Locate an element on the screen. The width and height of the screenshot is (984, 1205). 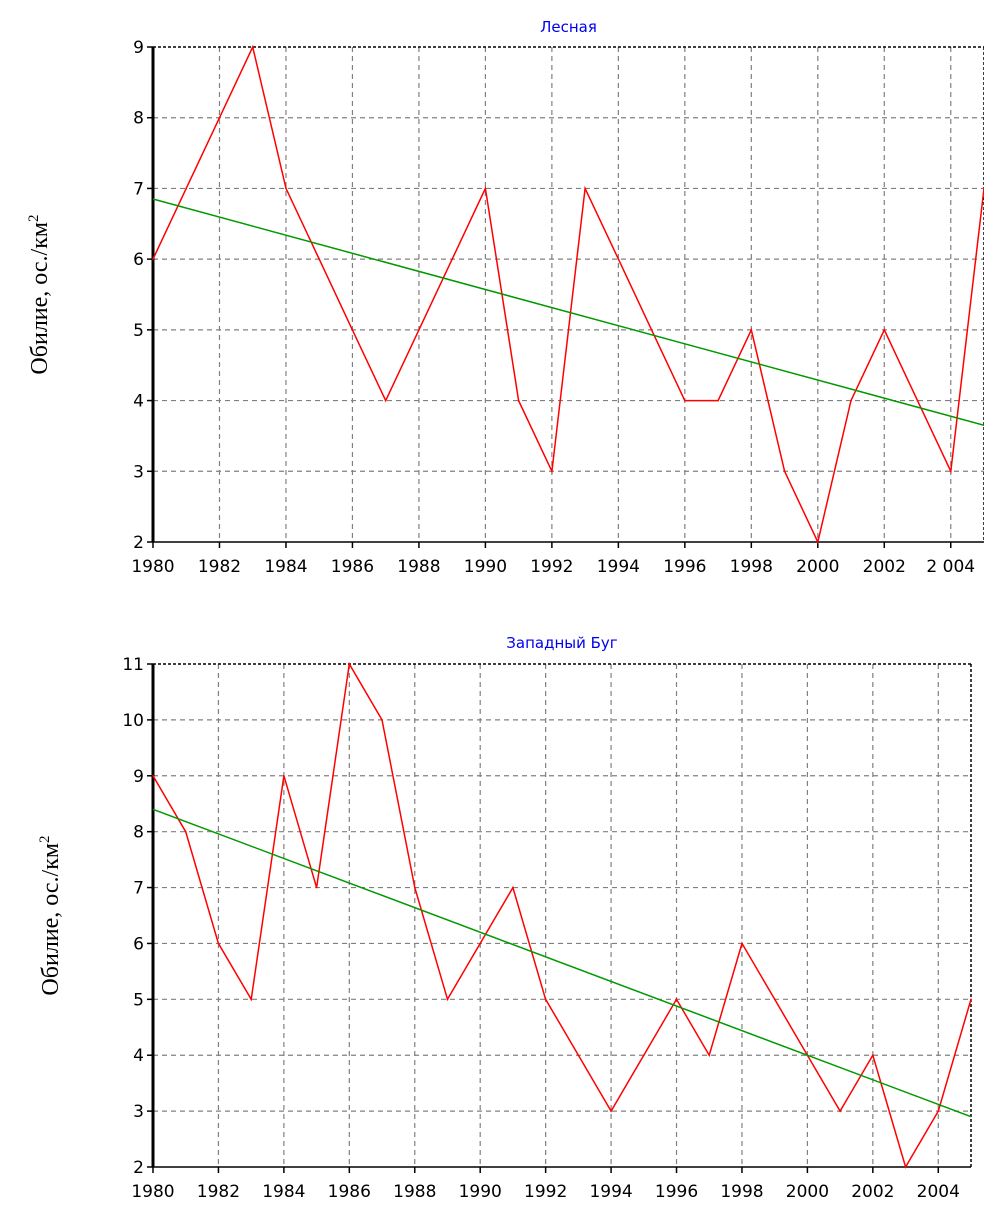
x-tick-label: 2 004 is located at coordinates (950, 567).